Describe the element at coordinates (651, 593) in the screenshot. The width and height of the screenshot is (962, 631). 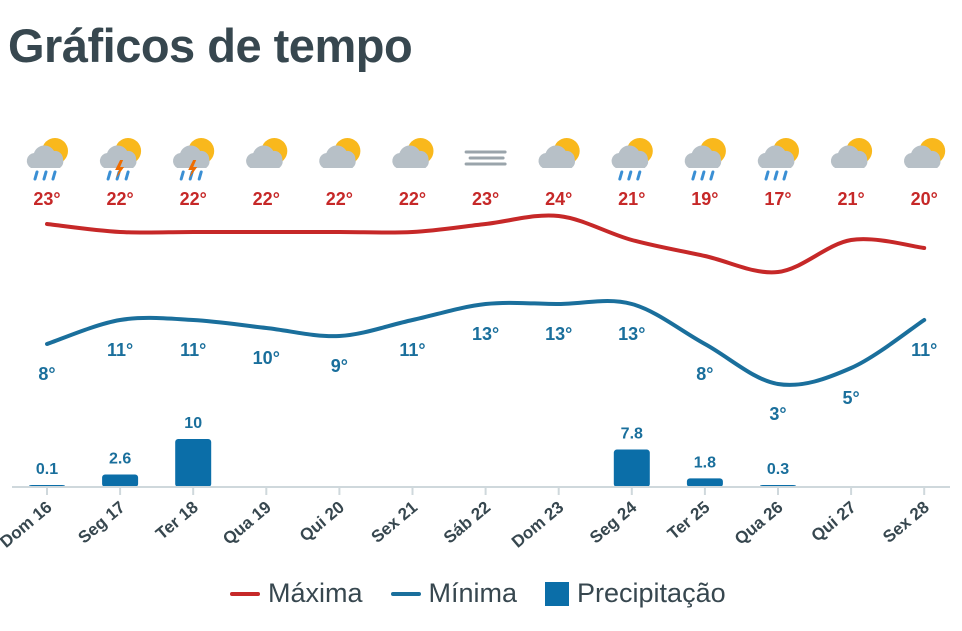
I see `legend-label-precip: Precipitação` at that location.